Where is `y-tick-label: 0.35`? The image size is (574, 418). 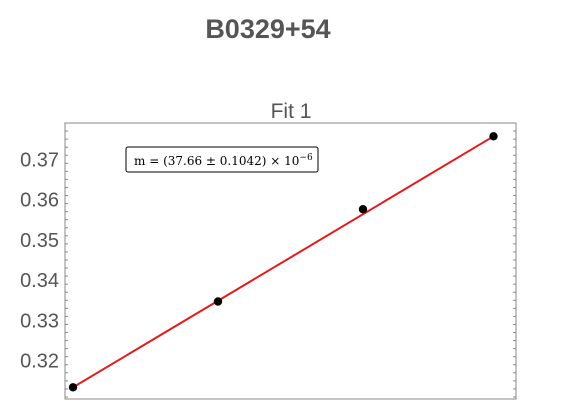 y-tick-label: 0.35 is located at coordinates (39, 241).